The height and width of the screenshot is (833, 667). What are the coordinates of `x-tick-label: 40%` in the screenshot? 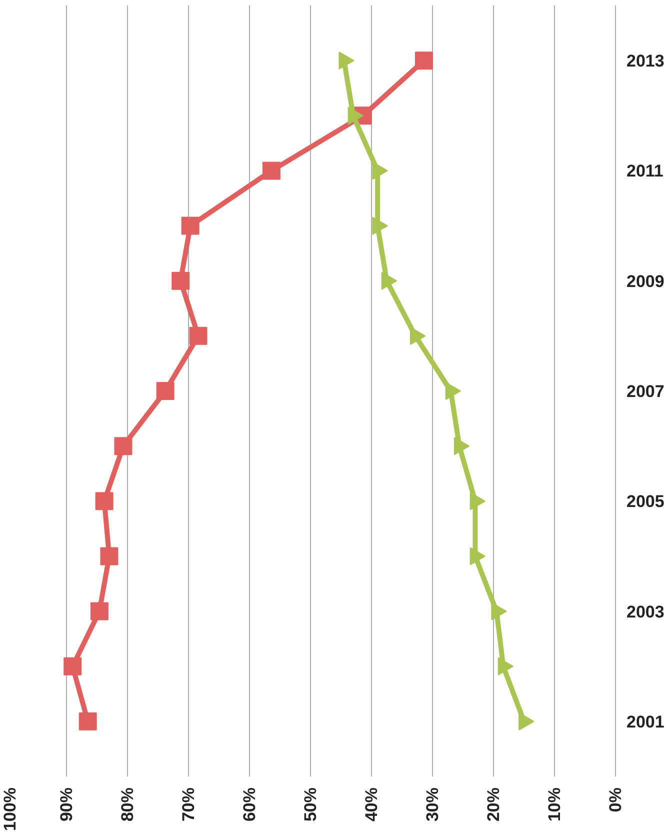 It's located at (371, 804).